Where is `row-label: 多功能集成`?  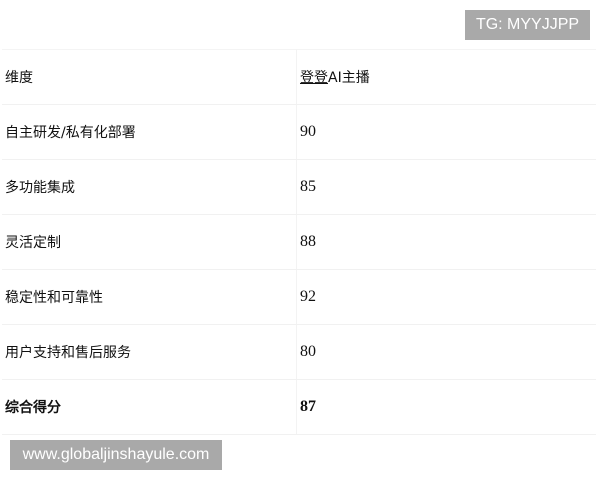 row-label: 多功能集成 is located at coordinates (149, 187).